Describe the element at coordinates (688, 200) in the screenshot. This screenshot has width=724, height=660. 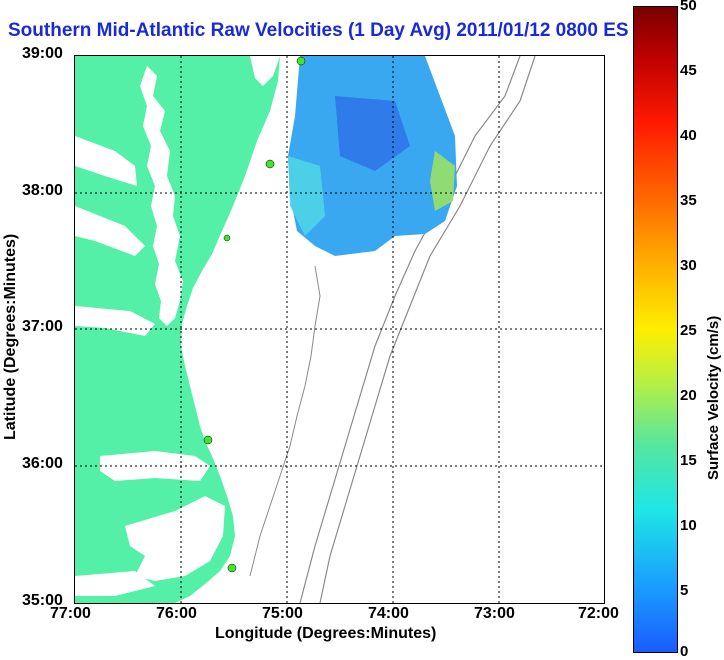
I see `colorbar-tick: 35` at that location.